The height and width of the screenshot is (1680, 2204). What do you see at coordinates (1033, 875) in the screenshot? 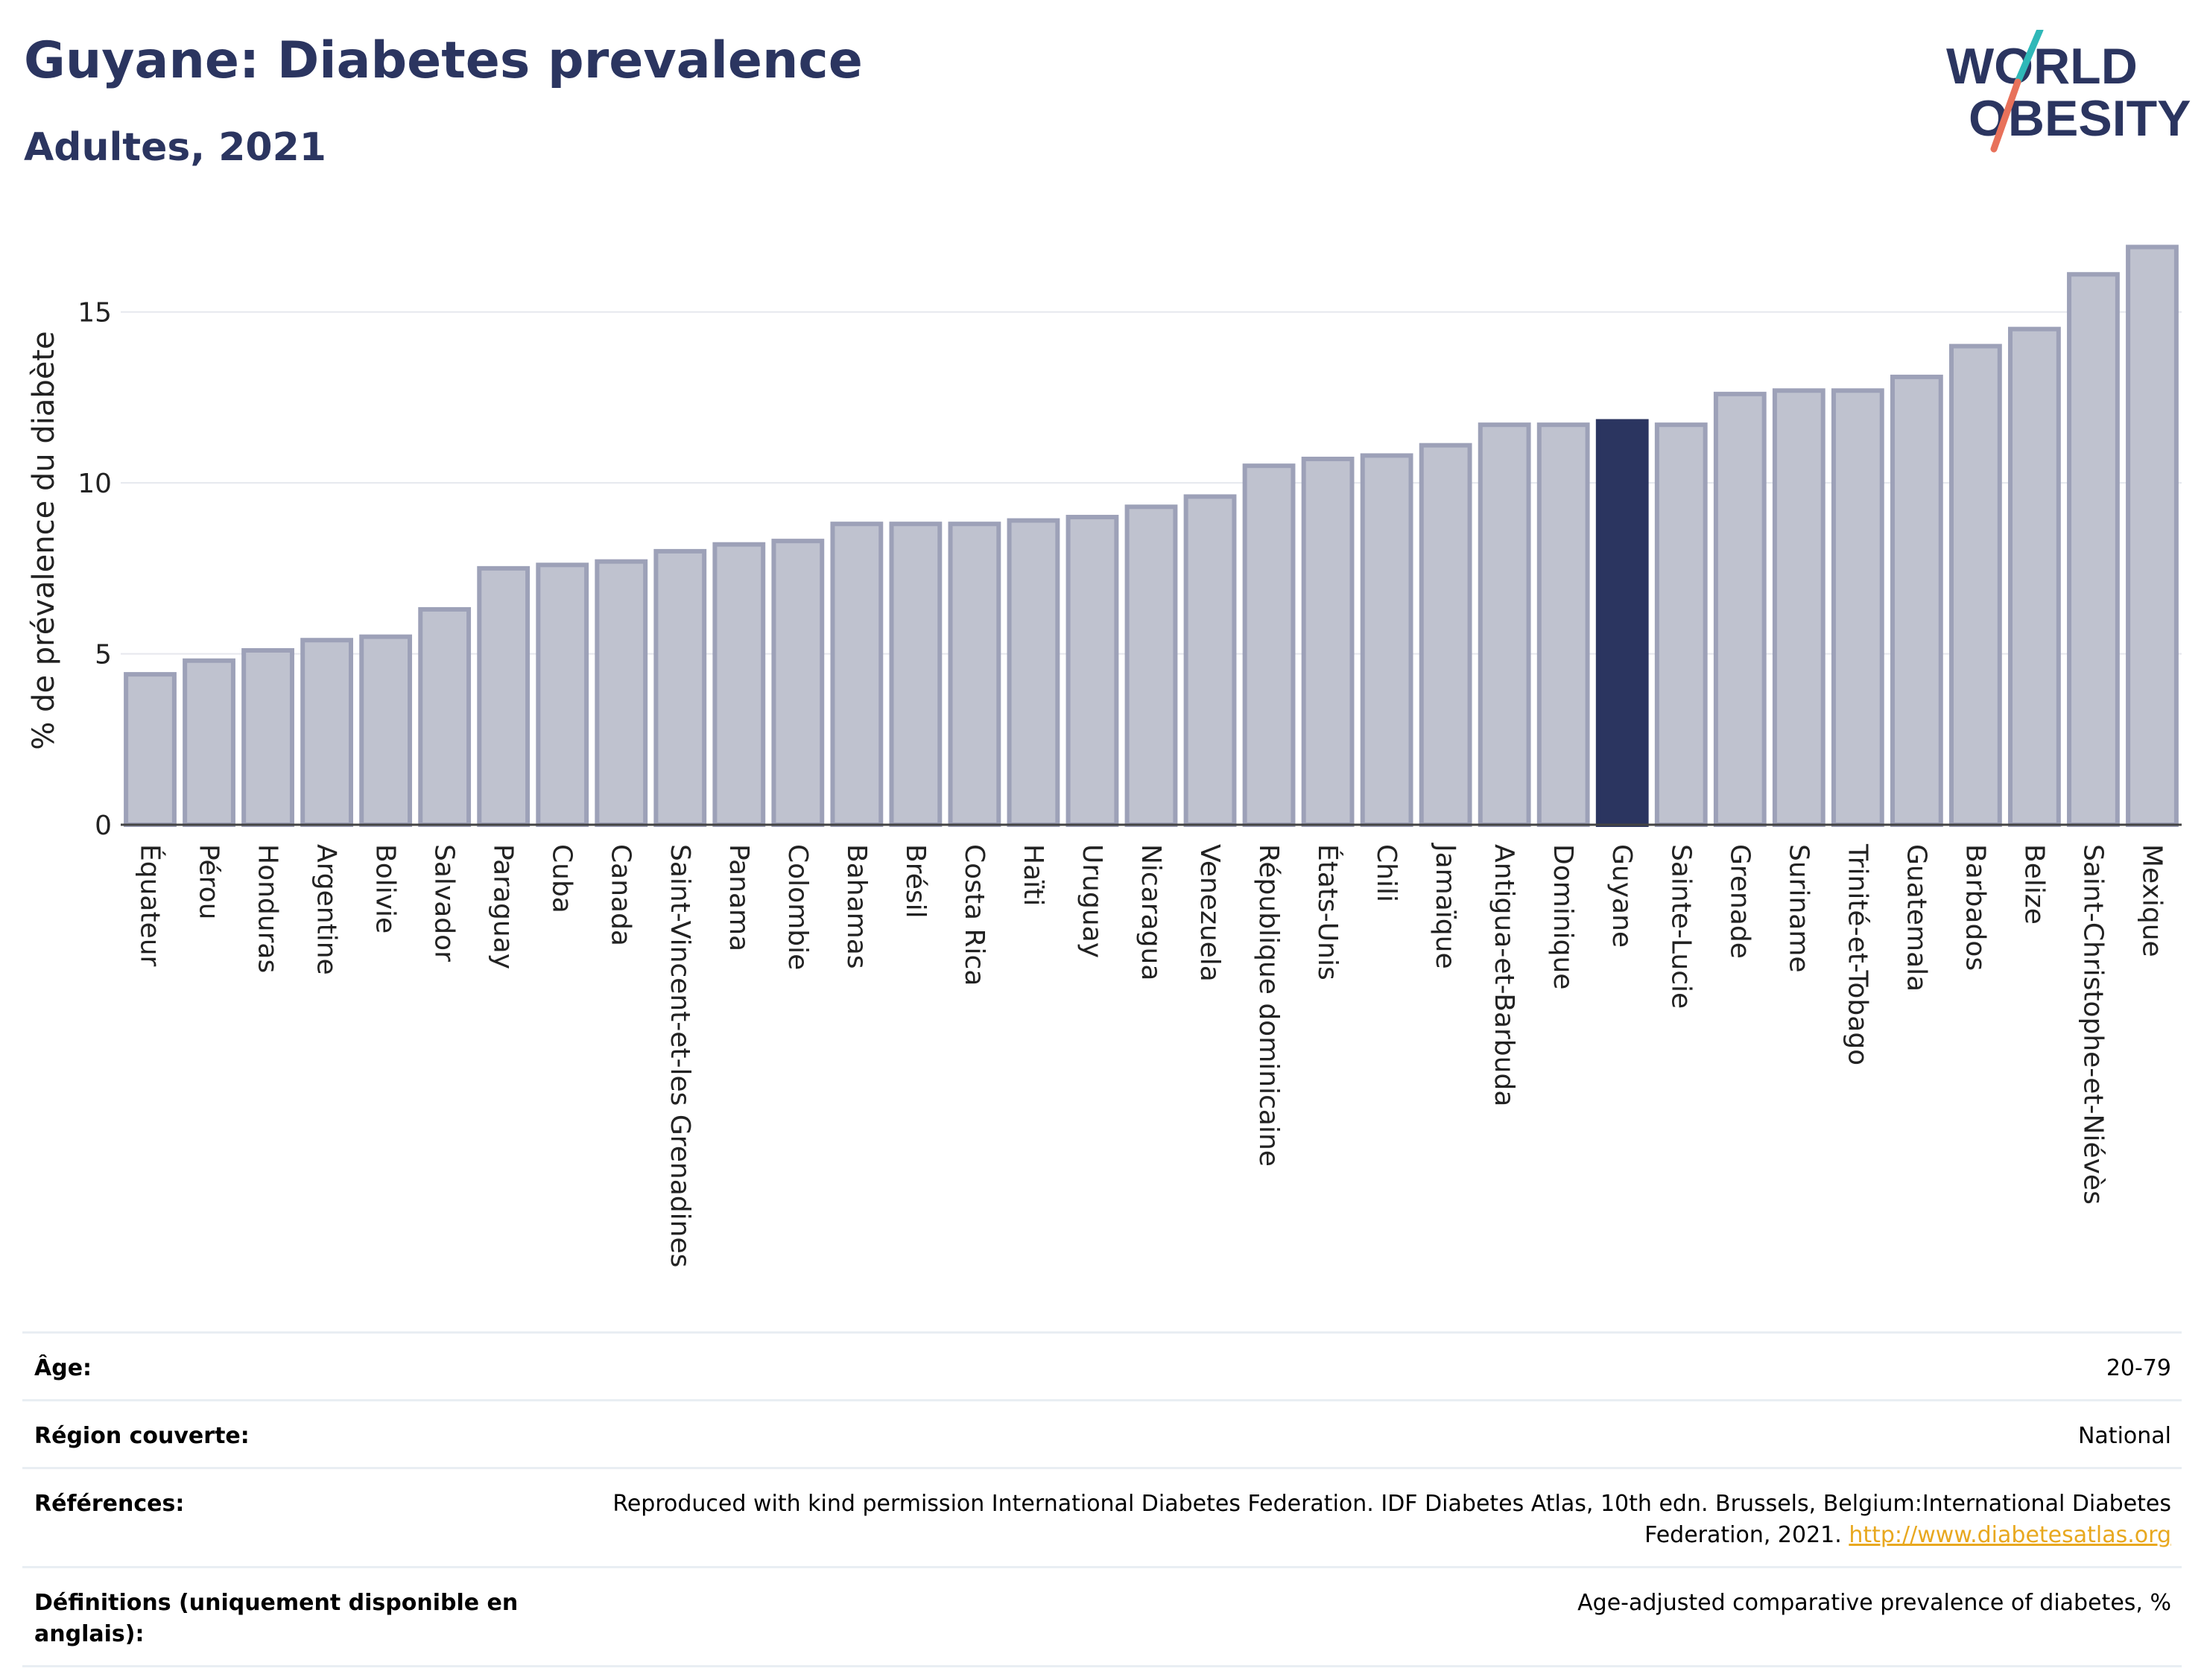
I see `x-tick-label: Haïti` at bounding box center [1033, 875].